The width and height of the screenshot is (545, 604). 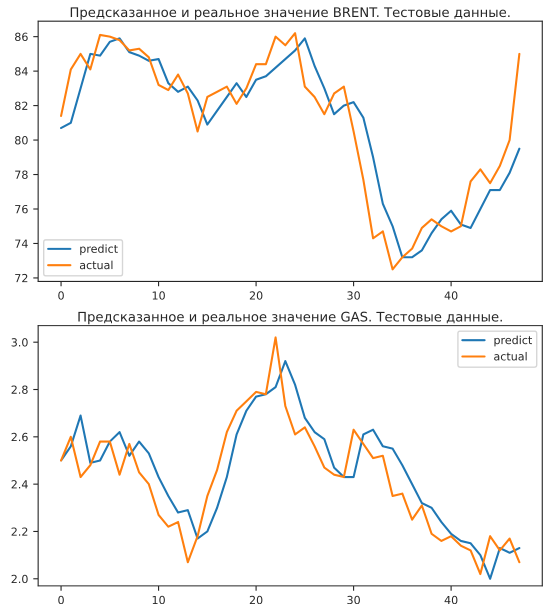 I want to click on y-tick-label: 84, so click(x=21, y=71).